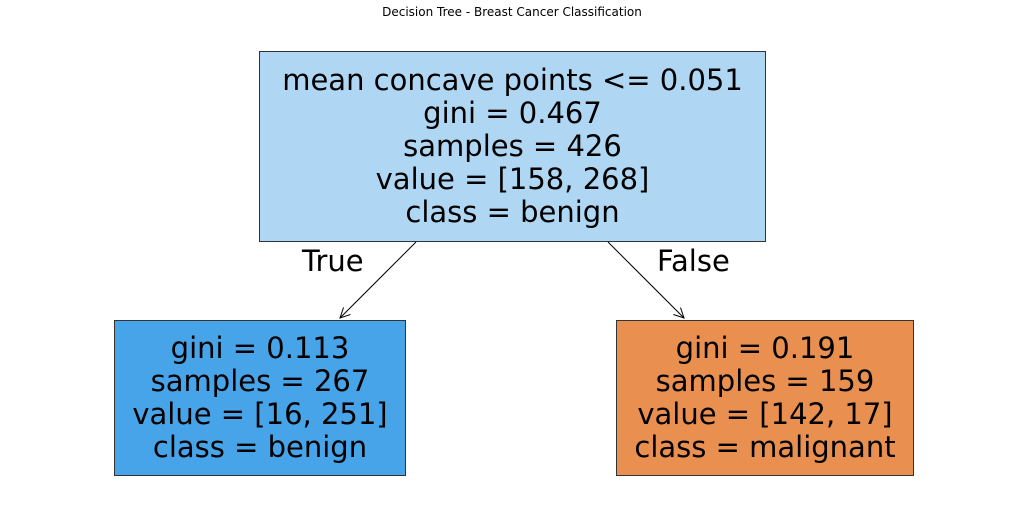 This screenshot has height=530, width=1024. I want to click on root-class: class = benign, so click(512, 212).